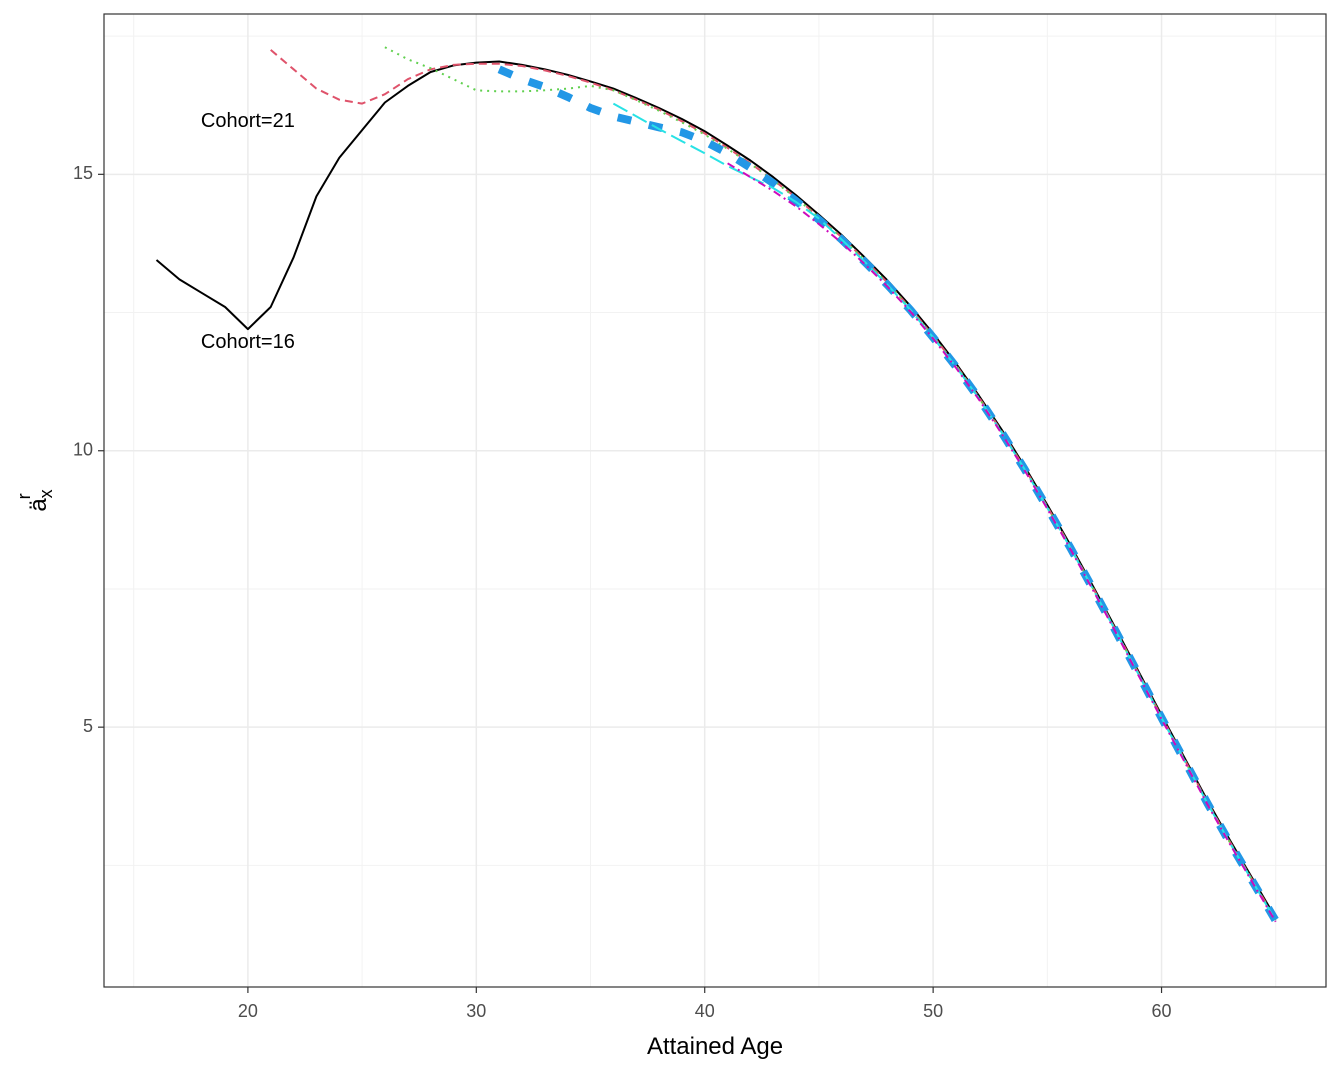  Describe the element at coordinates (1162, 1011) in the screenshot. I see `x-tick-label: 60` at that location.